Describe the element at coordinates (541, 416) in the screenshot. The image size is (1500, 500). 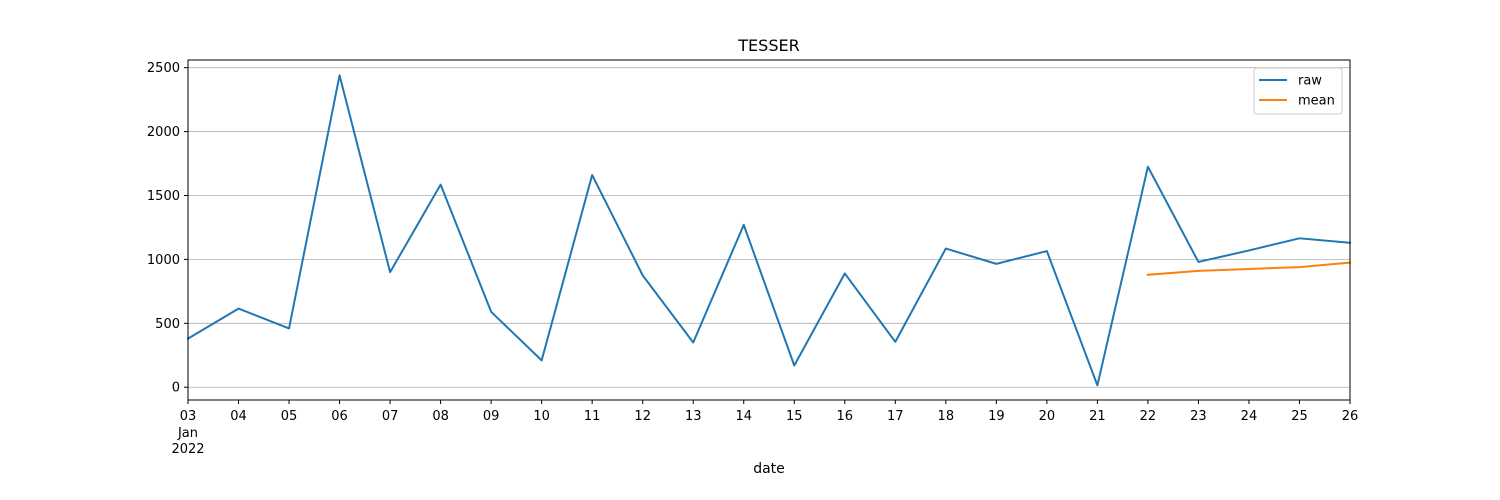
I see `x-tick-label: 10` at that location.